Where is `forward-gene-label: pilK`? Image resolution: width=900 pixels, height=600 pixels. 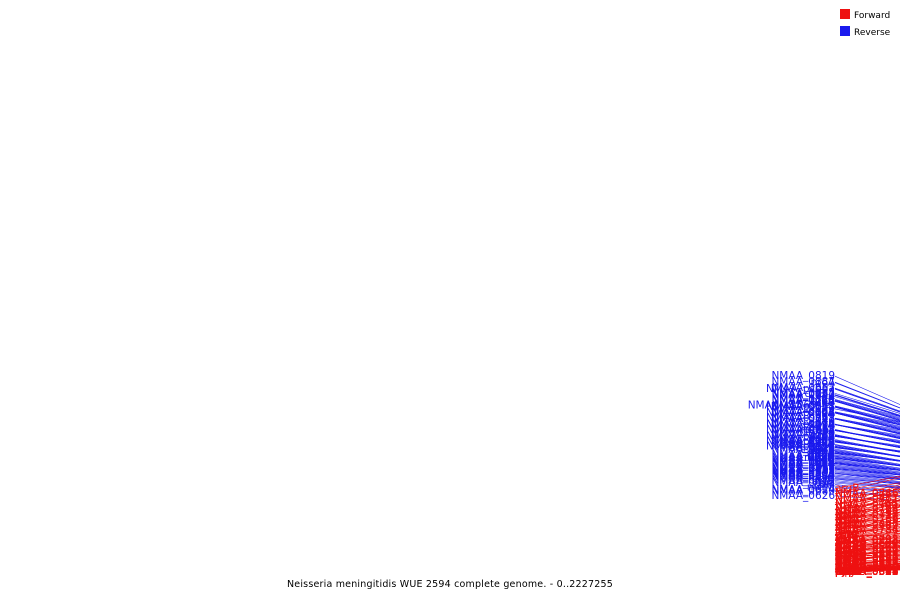
forward-gene-label: pilK is located at coordinates (845, 556).